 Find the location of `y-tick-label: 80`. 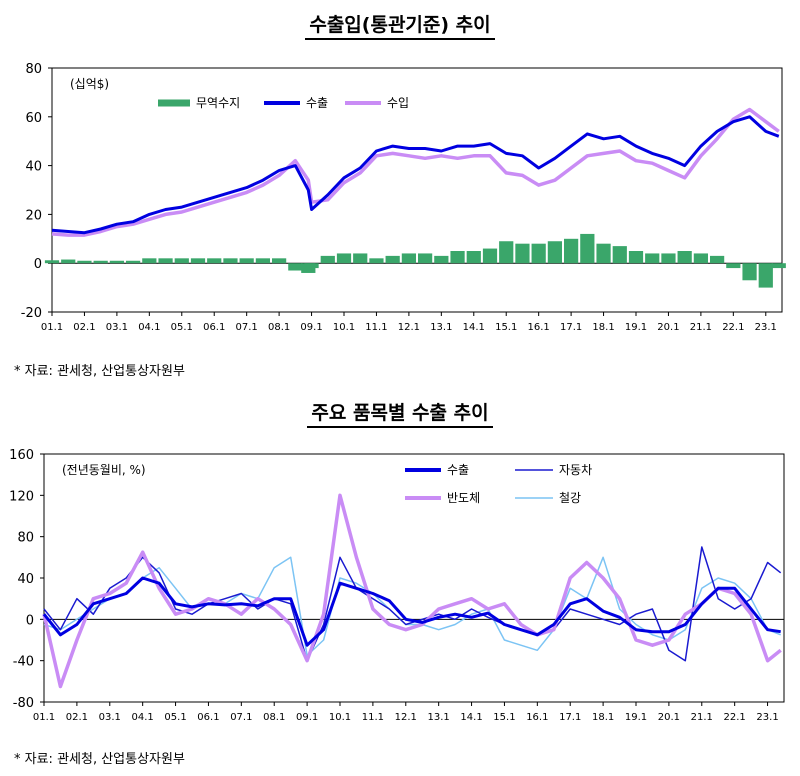

y-tick-label: 80 is located at coordinates (33, 69).